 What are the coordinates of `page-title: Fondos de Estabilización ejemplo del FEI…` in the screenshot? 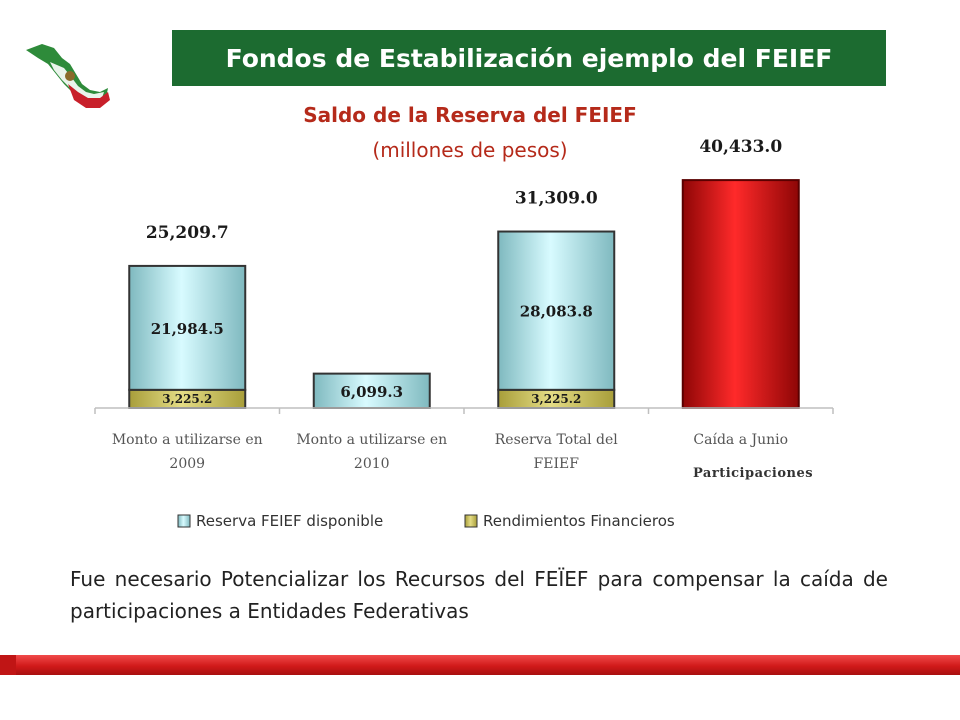 It's located at (529, 58).